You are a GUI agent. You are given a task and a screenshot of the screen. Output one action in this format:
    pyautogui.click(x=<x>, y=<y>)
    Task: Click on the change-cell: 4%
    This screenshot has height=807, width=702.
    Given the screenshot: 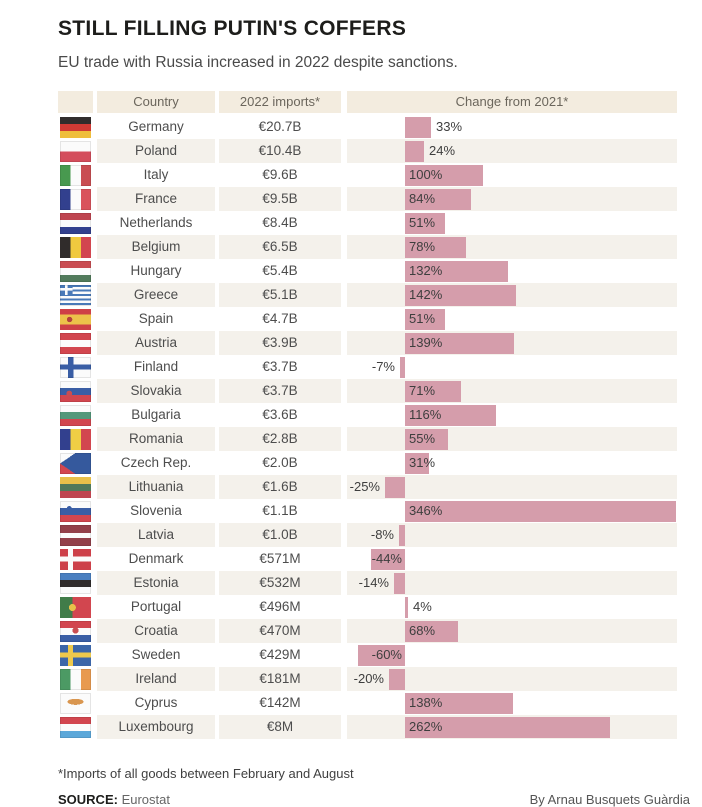 What is the action you would take?
    pyautogui.click(x=512, y=607)
    